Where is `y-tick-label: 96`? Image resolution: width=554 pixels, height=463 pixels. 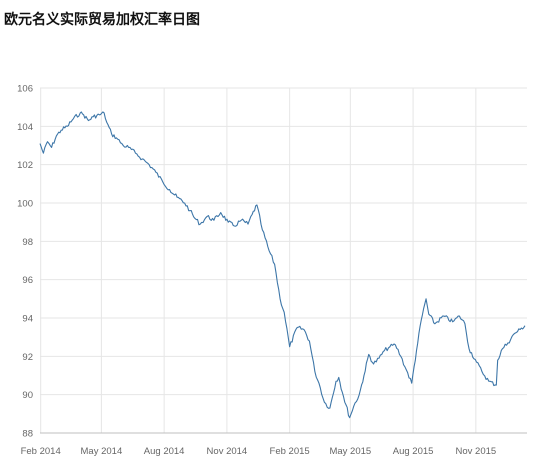 y-tick-label: 96 is located at coordinates (27, 280).